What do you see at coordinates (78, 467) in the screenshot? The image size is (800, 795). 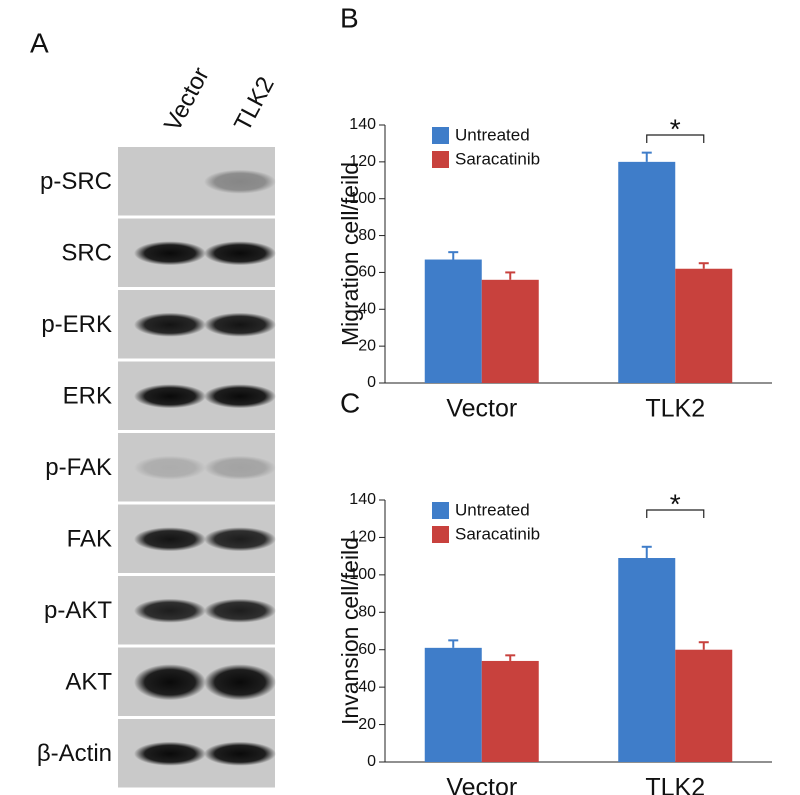 I see `blot-label: p-FAK` at bounding box center [78, 467].